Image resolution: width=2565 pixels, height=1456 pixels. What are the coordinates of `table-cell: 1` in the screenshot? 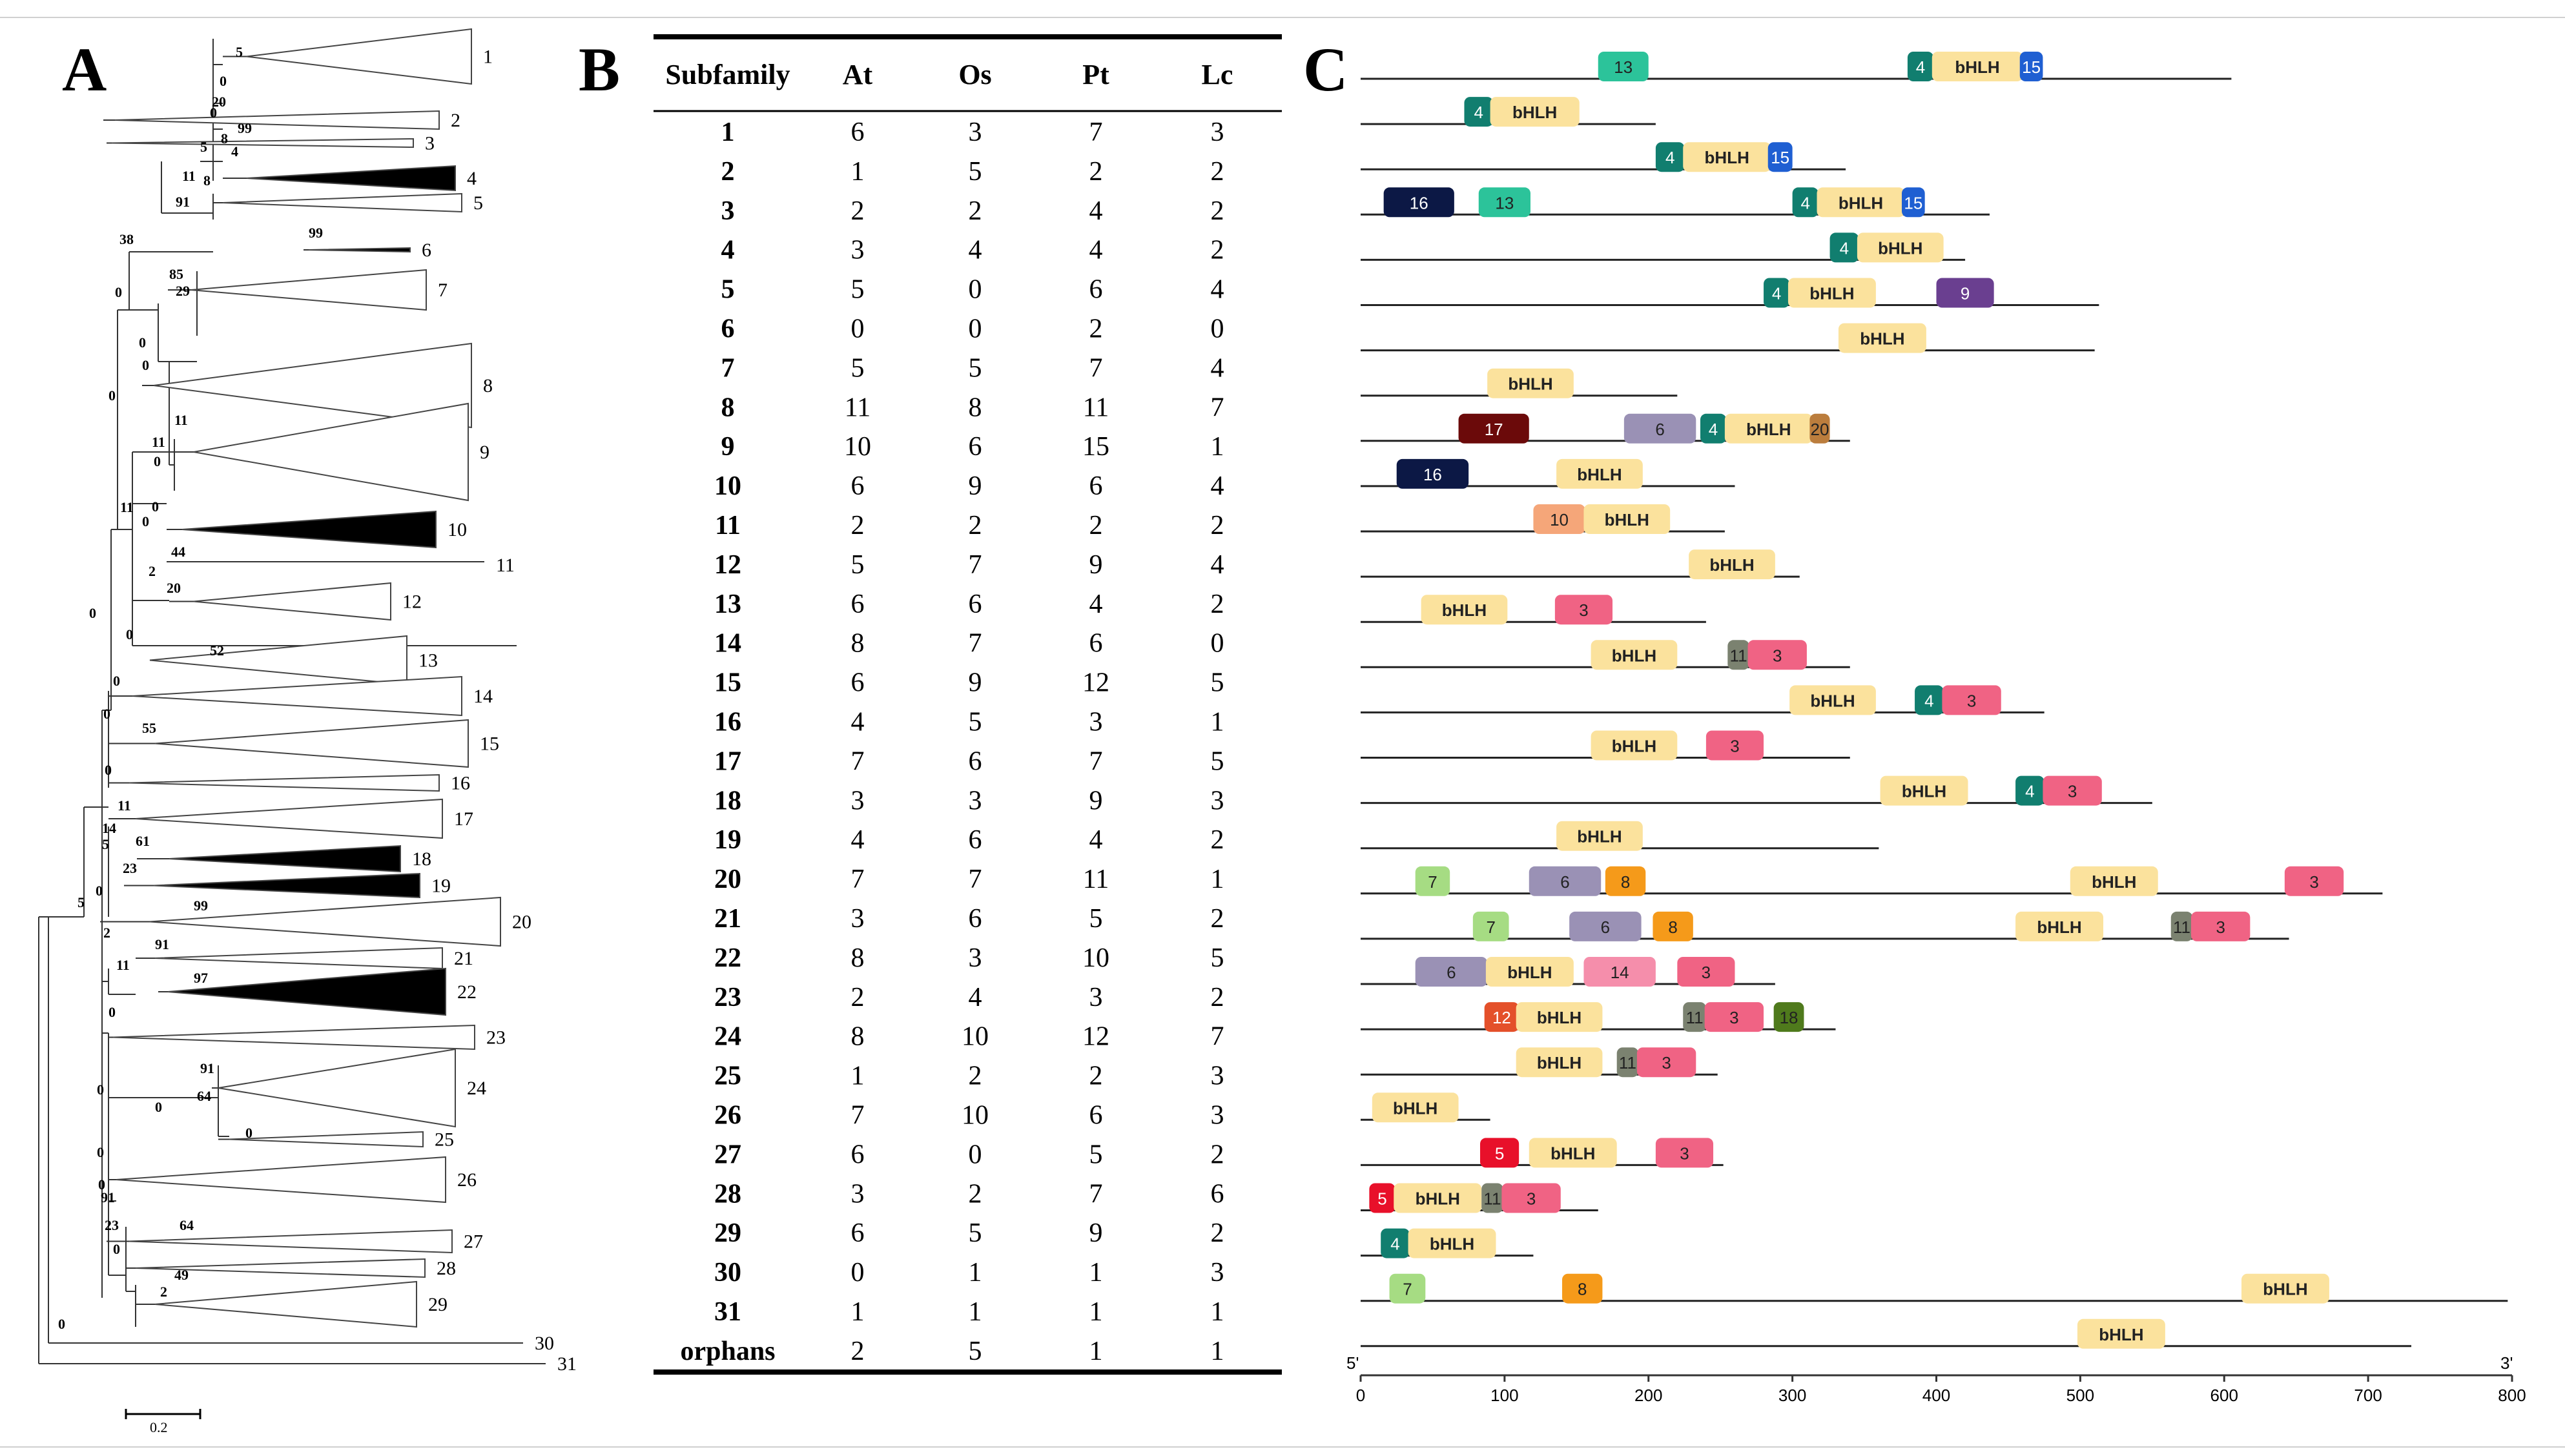 It's located at (1217, 722).